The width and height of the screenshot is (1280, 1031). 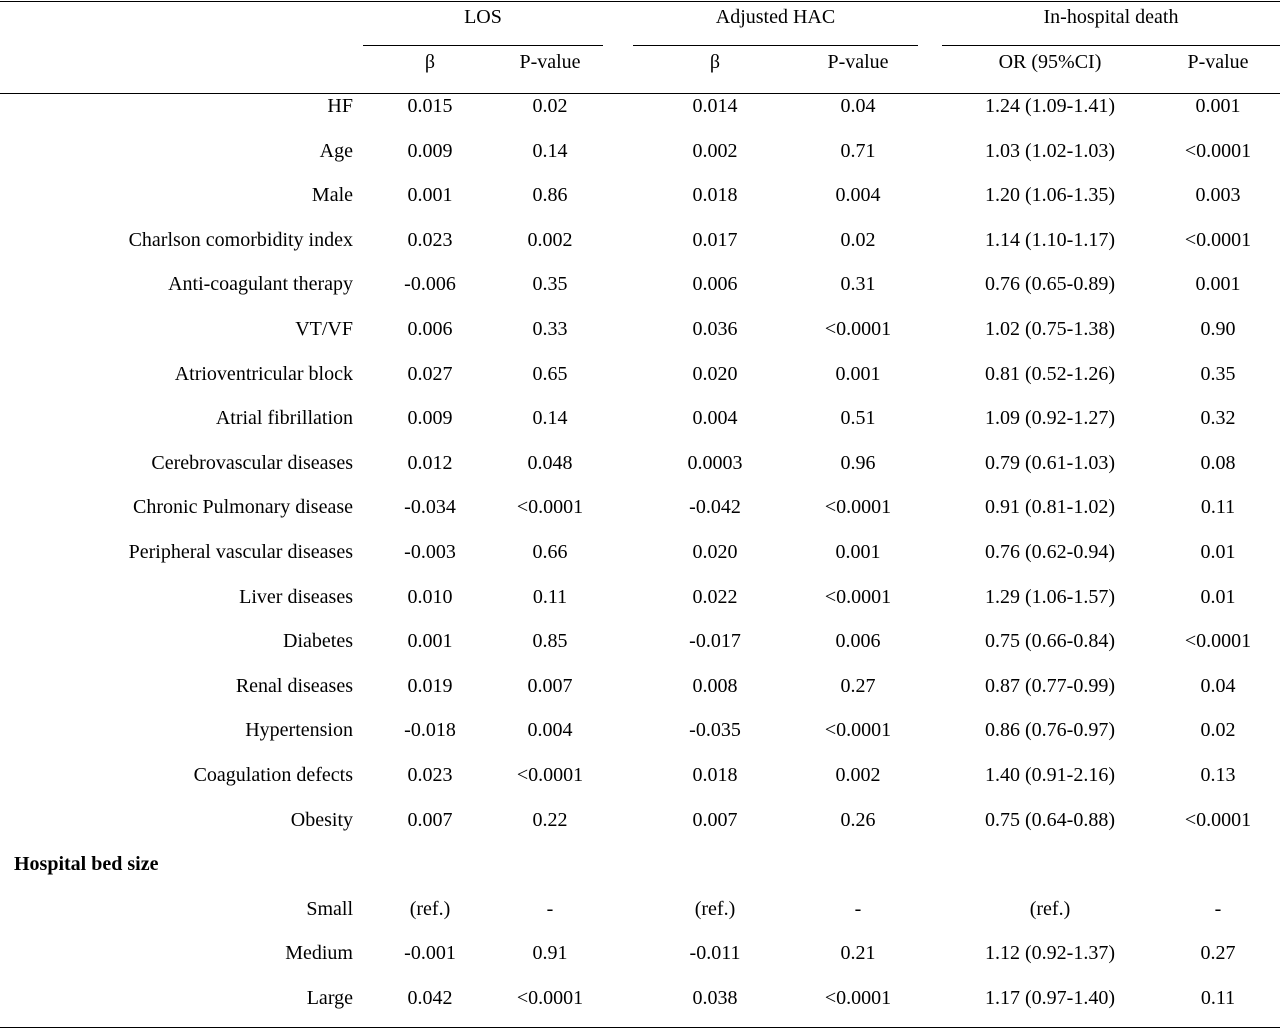 What do you see at coordinates (340, 106) in the screenshot?
I see `row-label: HF` at bounding box center [340, 106].